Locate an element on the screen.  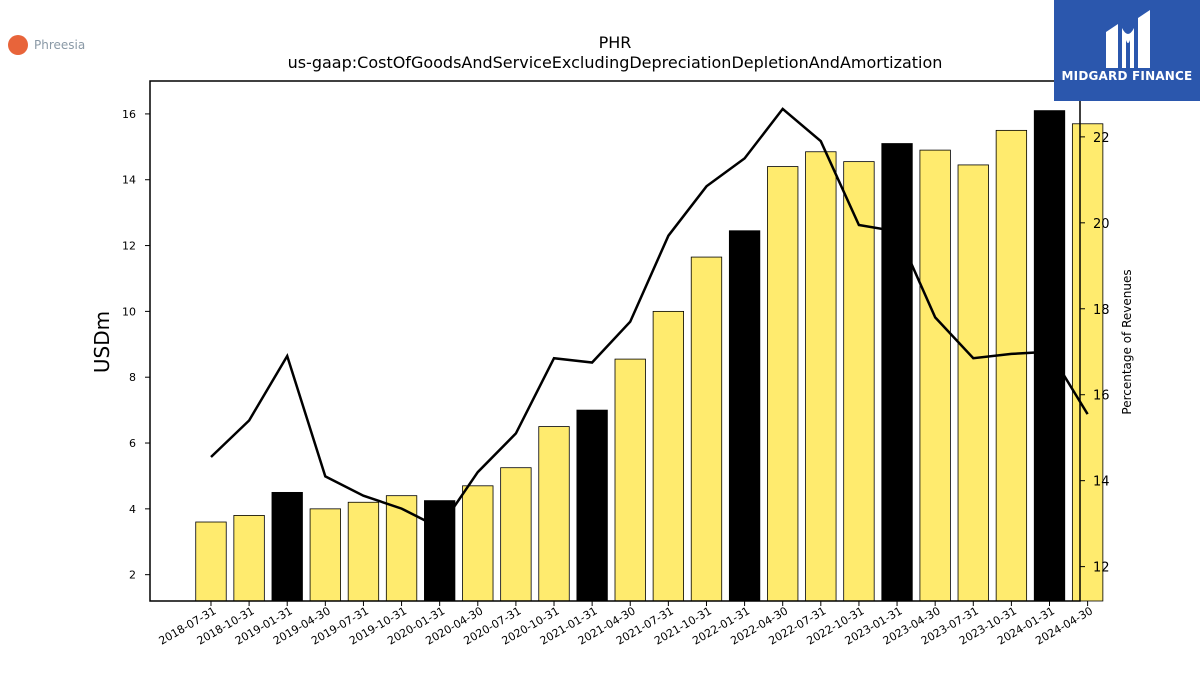
brand-mark-icon is located at coordinates (1128, 39).